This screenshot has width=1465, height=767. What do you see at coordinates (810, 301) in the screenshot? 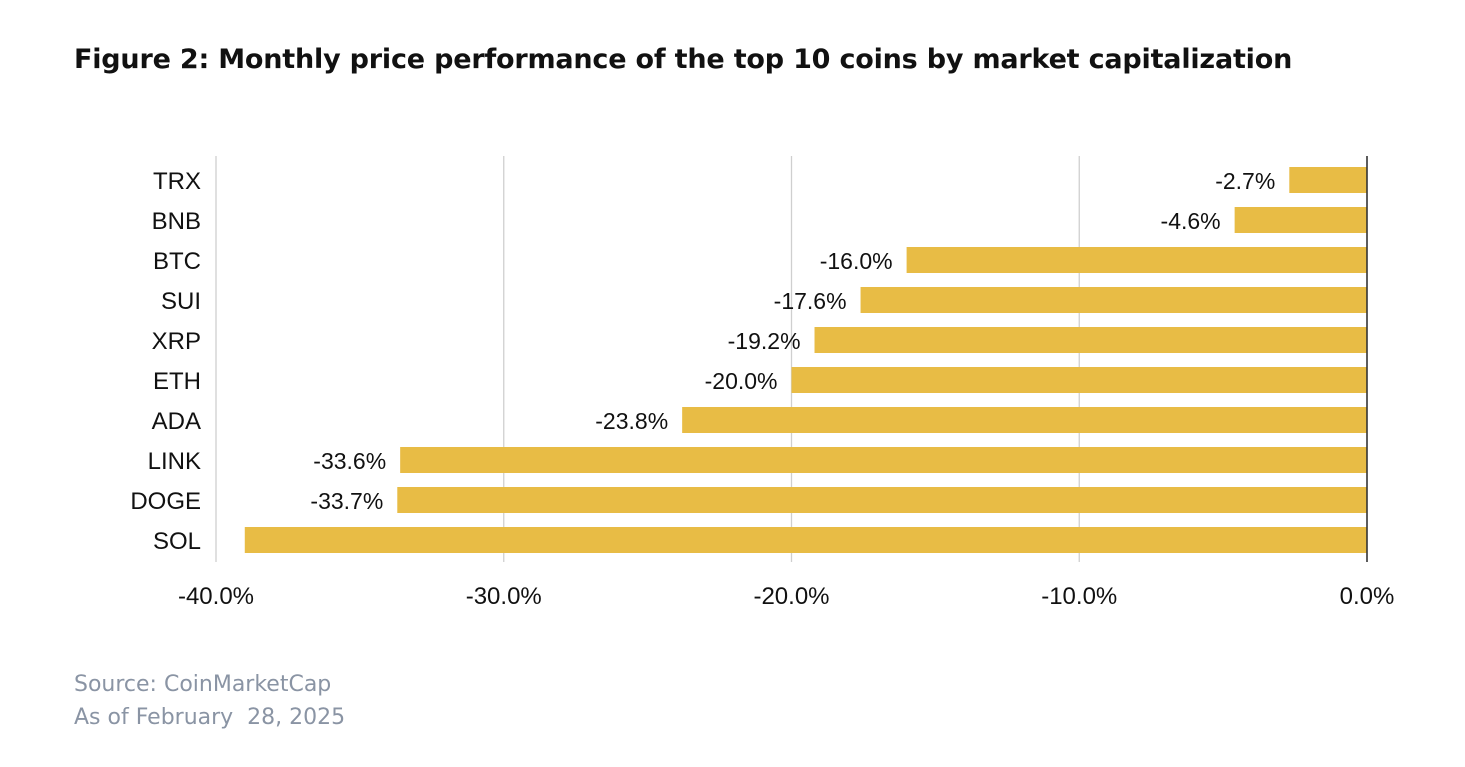
I see `data-label: -17.6%` at bounding box center [810, 301].